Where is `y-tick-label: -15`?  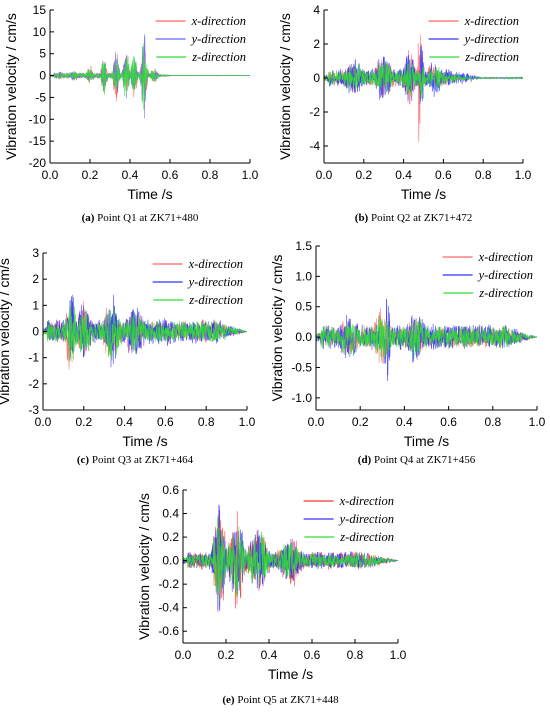 y-tick-label: -15 is located at coordinates (38, 141).